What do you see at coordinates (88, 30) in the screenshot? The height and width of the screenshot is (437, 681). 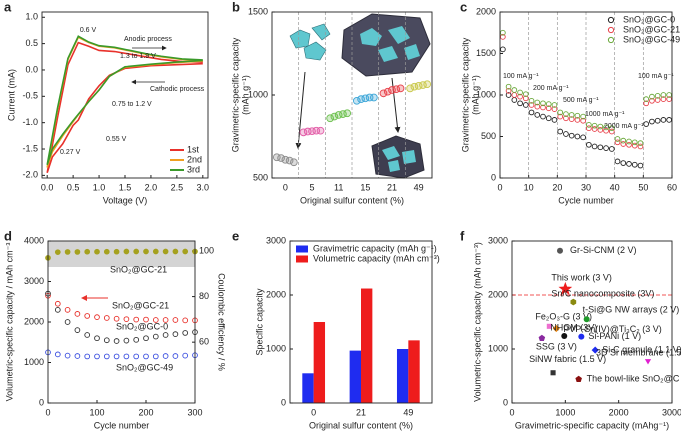 I see `annotation: 0.6 V` at bounding box center [88, 30].